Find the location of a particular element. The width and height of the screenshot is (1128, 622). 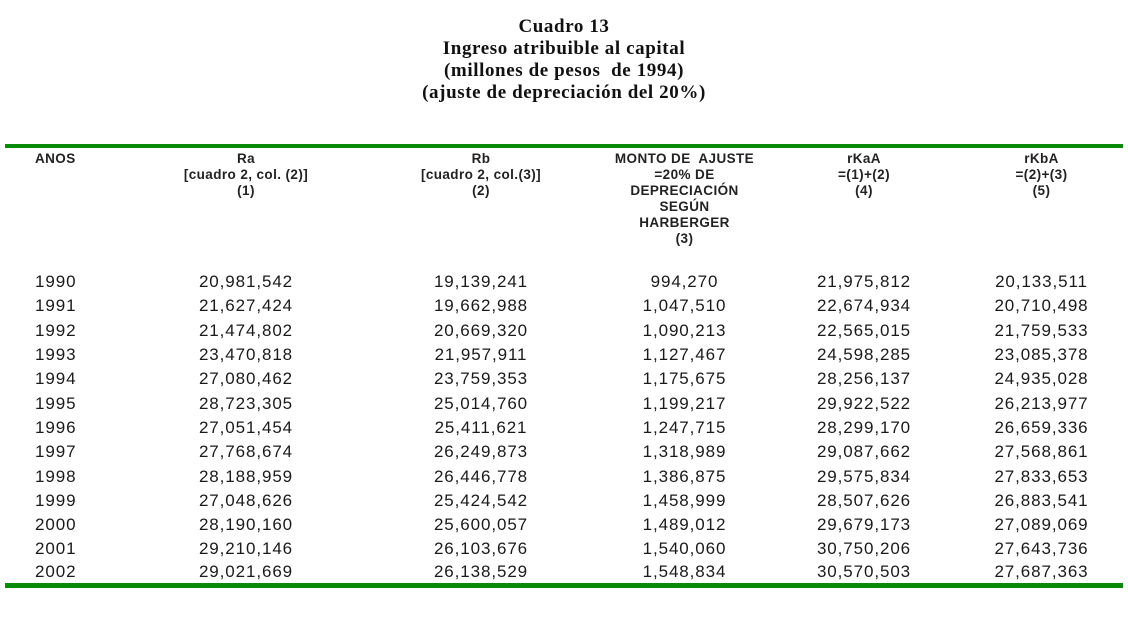

cell-rkba: 26,213,977 is located at coordinates (1041, 403).